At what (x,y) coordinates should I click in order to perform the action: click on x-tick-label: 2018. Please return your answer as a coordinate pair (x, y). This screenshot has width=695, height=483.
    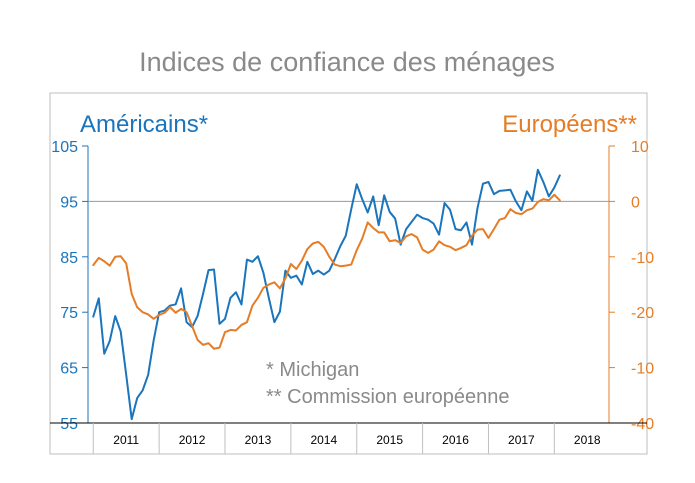
    Looking at the image, I should click on (587, 440).